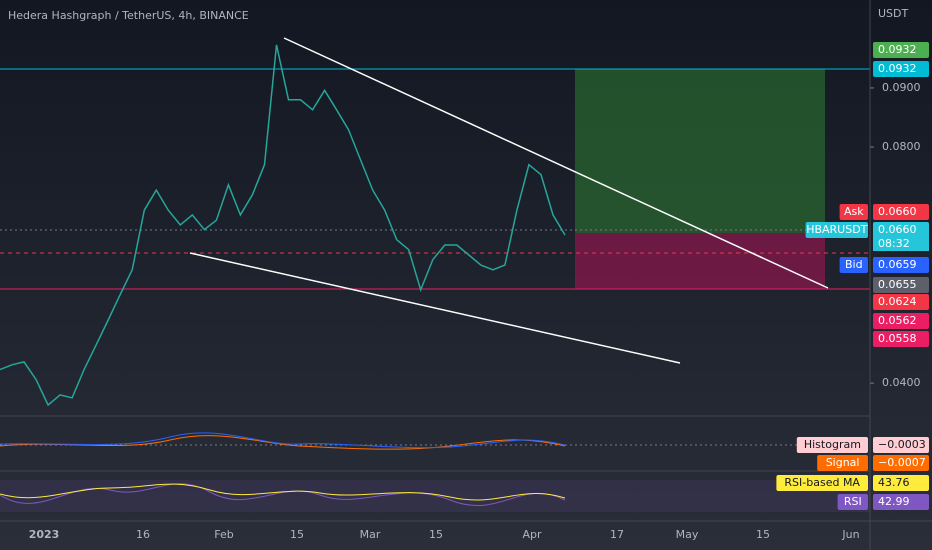 Image resolution: width=932 pixels, height=550 pixels. What do you see at coordinates (700, 151) in the screenshot?
I see `profit-zone` at bounding box center [700, 151].